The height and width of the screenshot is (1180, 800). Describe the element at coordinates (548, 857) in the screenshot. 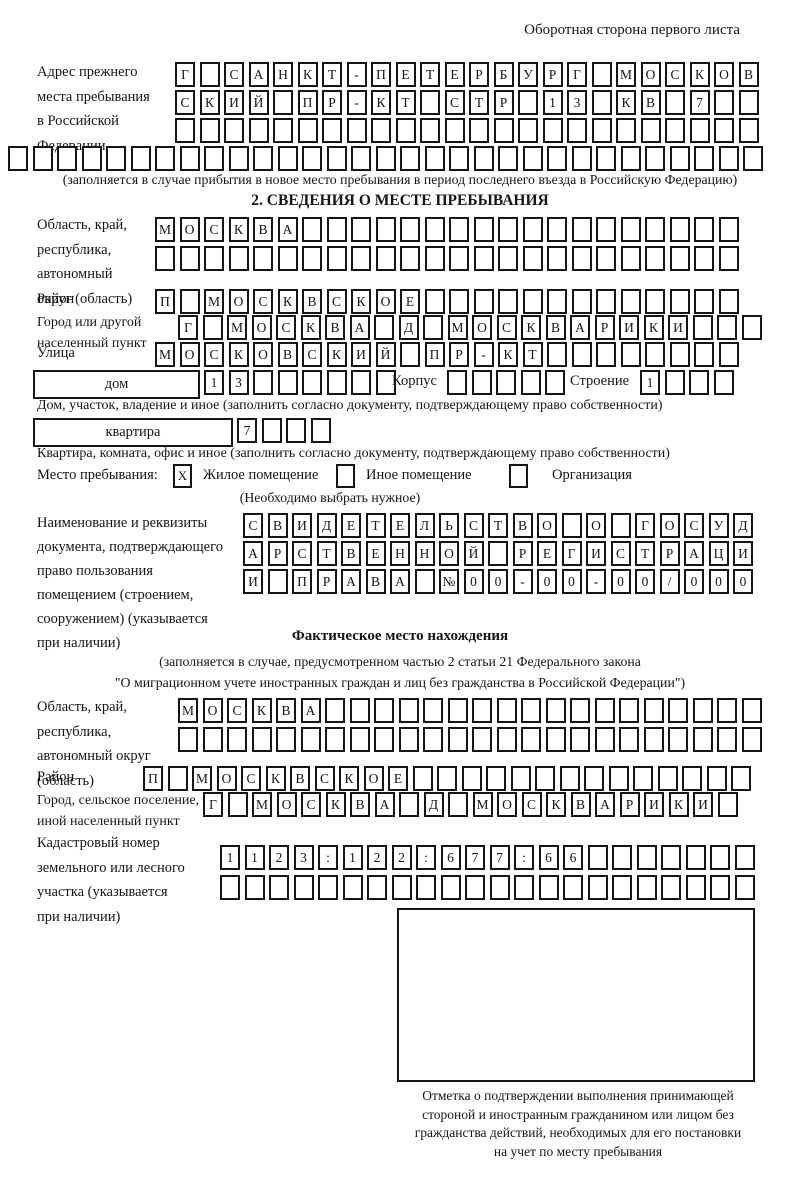

I see `char-box: 6` at that location.